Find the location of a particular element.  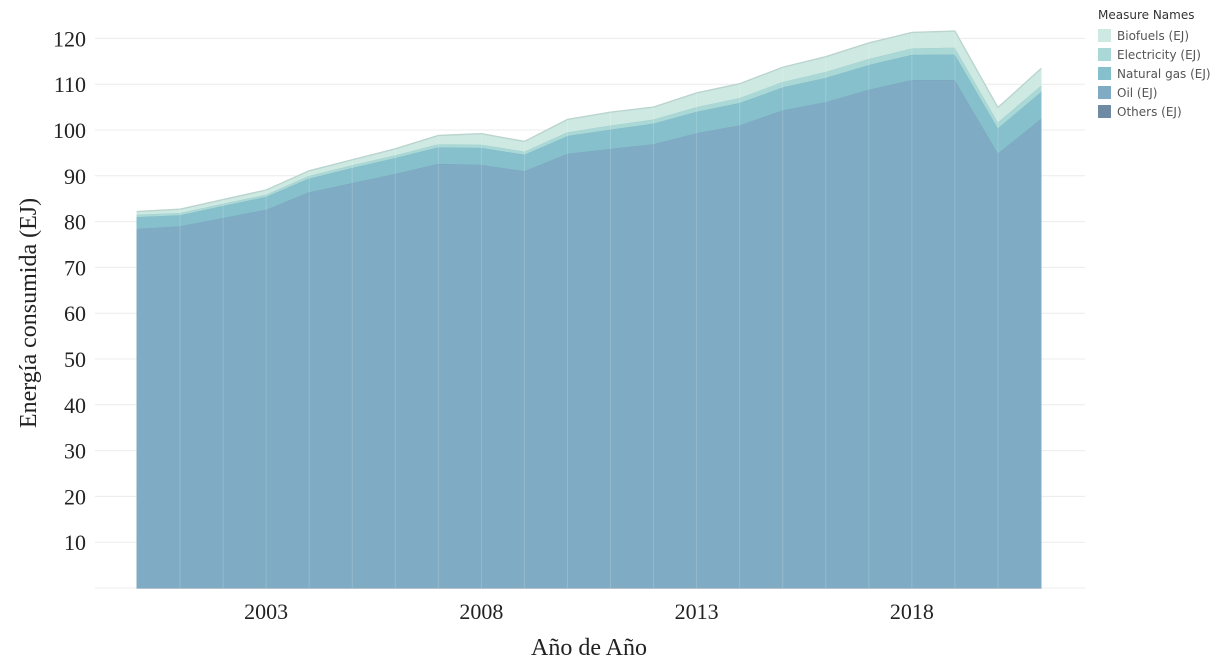

y-tick-label: 60 is located at coordinates (75, 313).